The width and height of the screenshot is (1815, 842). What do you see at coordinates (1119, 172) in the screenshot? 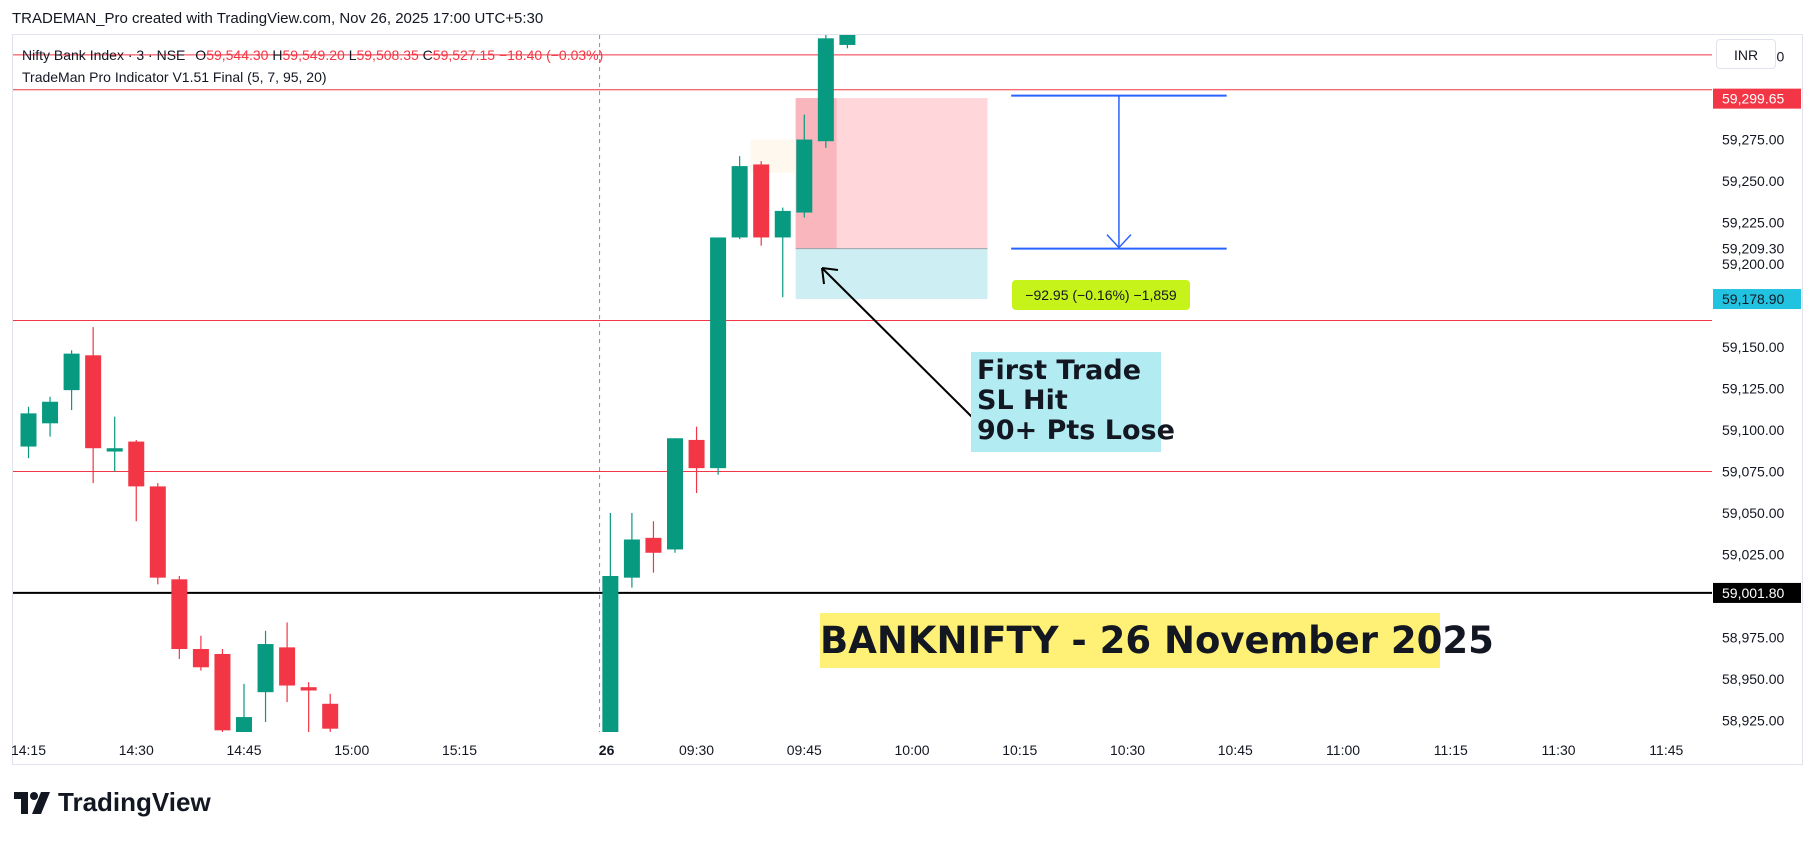
I see `measure-tool` at bounding box center [1119, 172].